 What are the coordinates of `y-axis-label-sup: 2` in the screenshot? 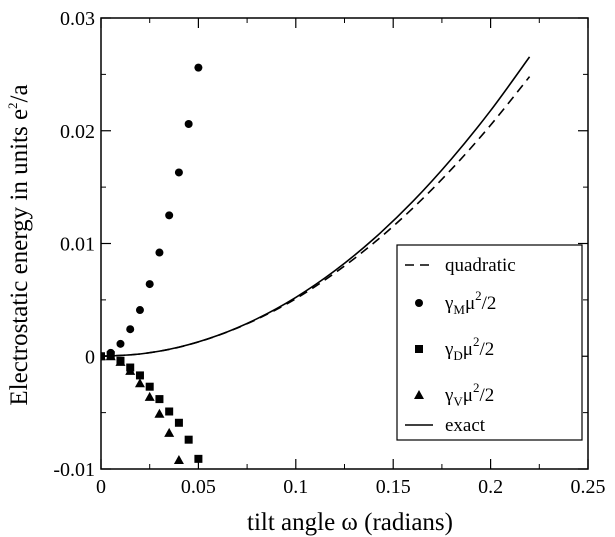 It's located at (12, 105).